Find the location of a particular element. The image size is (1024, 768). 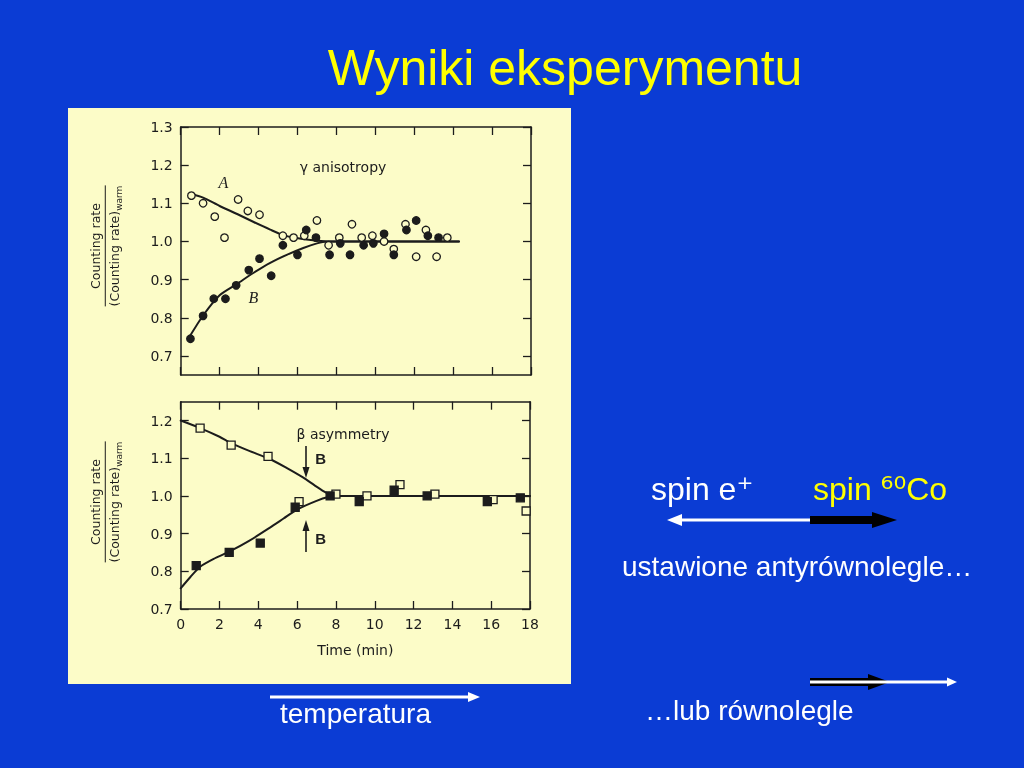

annotation: A is located at coordinates (223, 182).